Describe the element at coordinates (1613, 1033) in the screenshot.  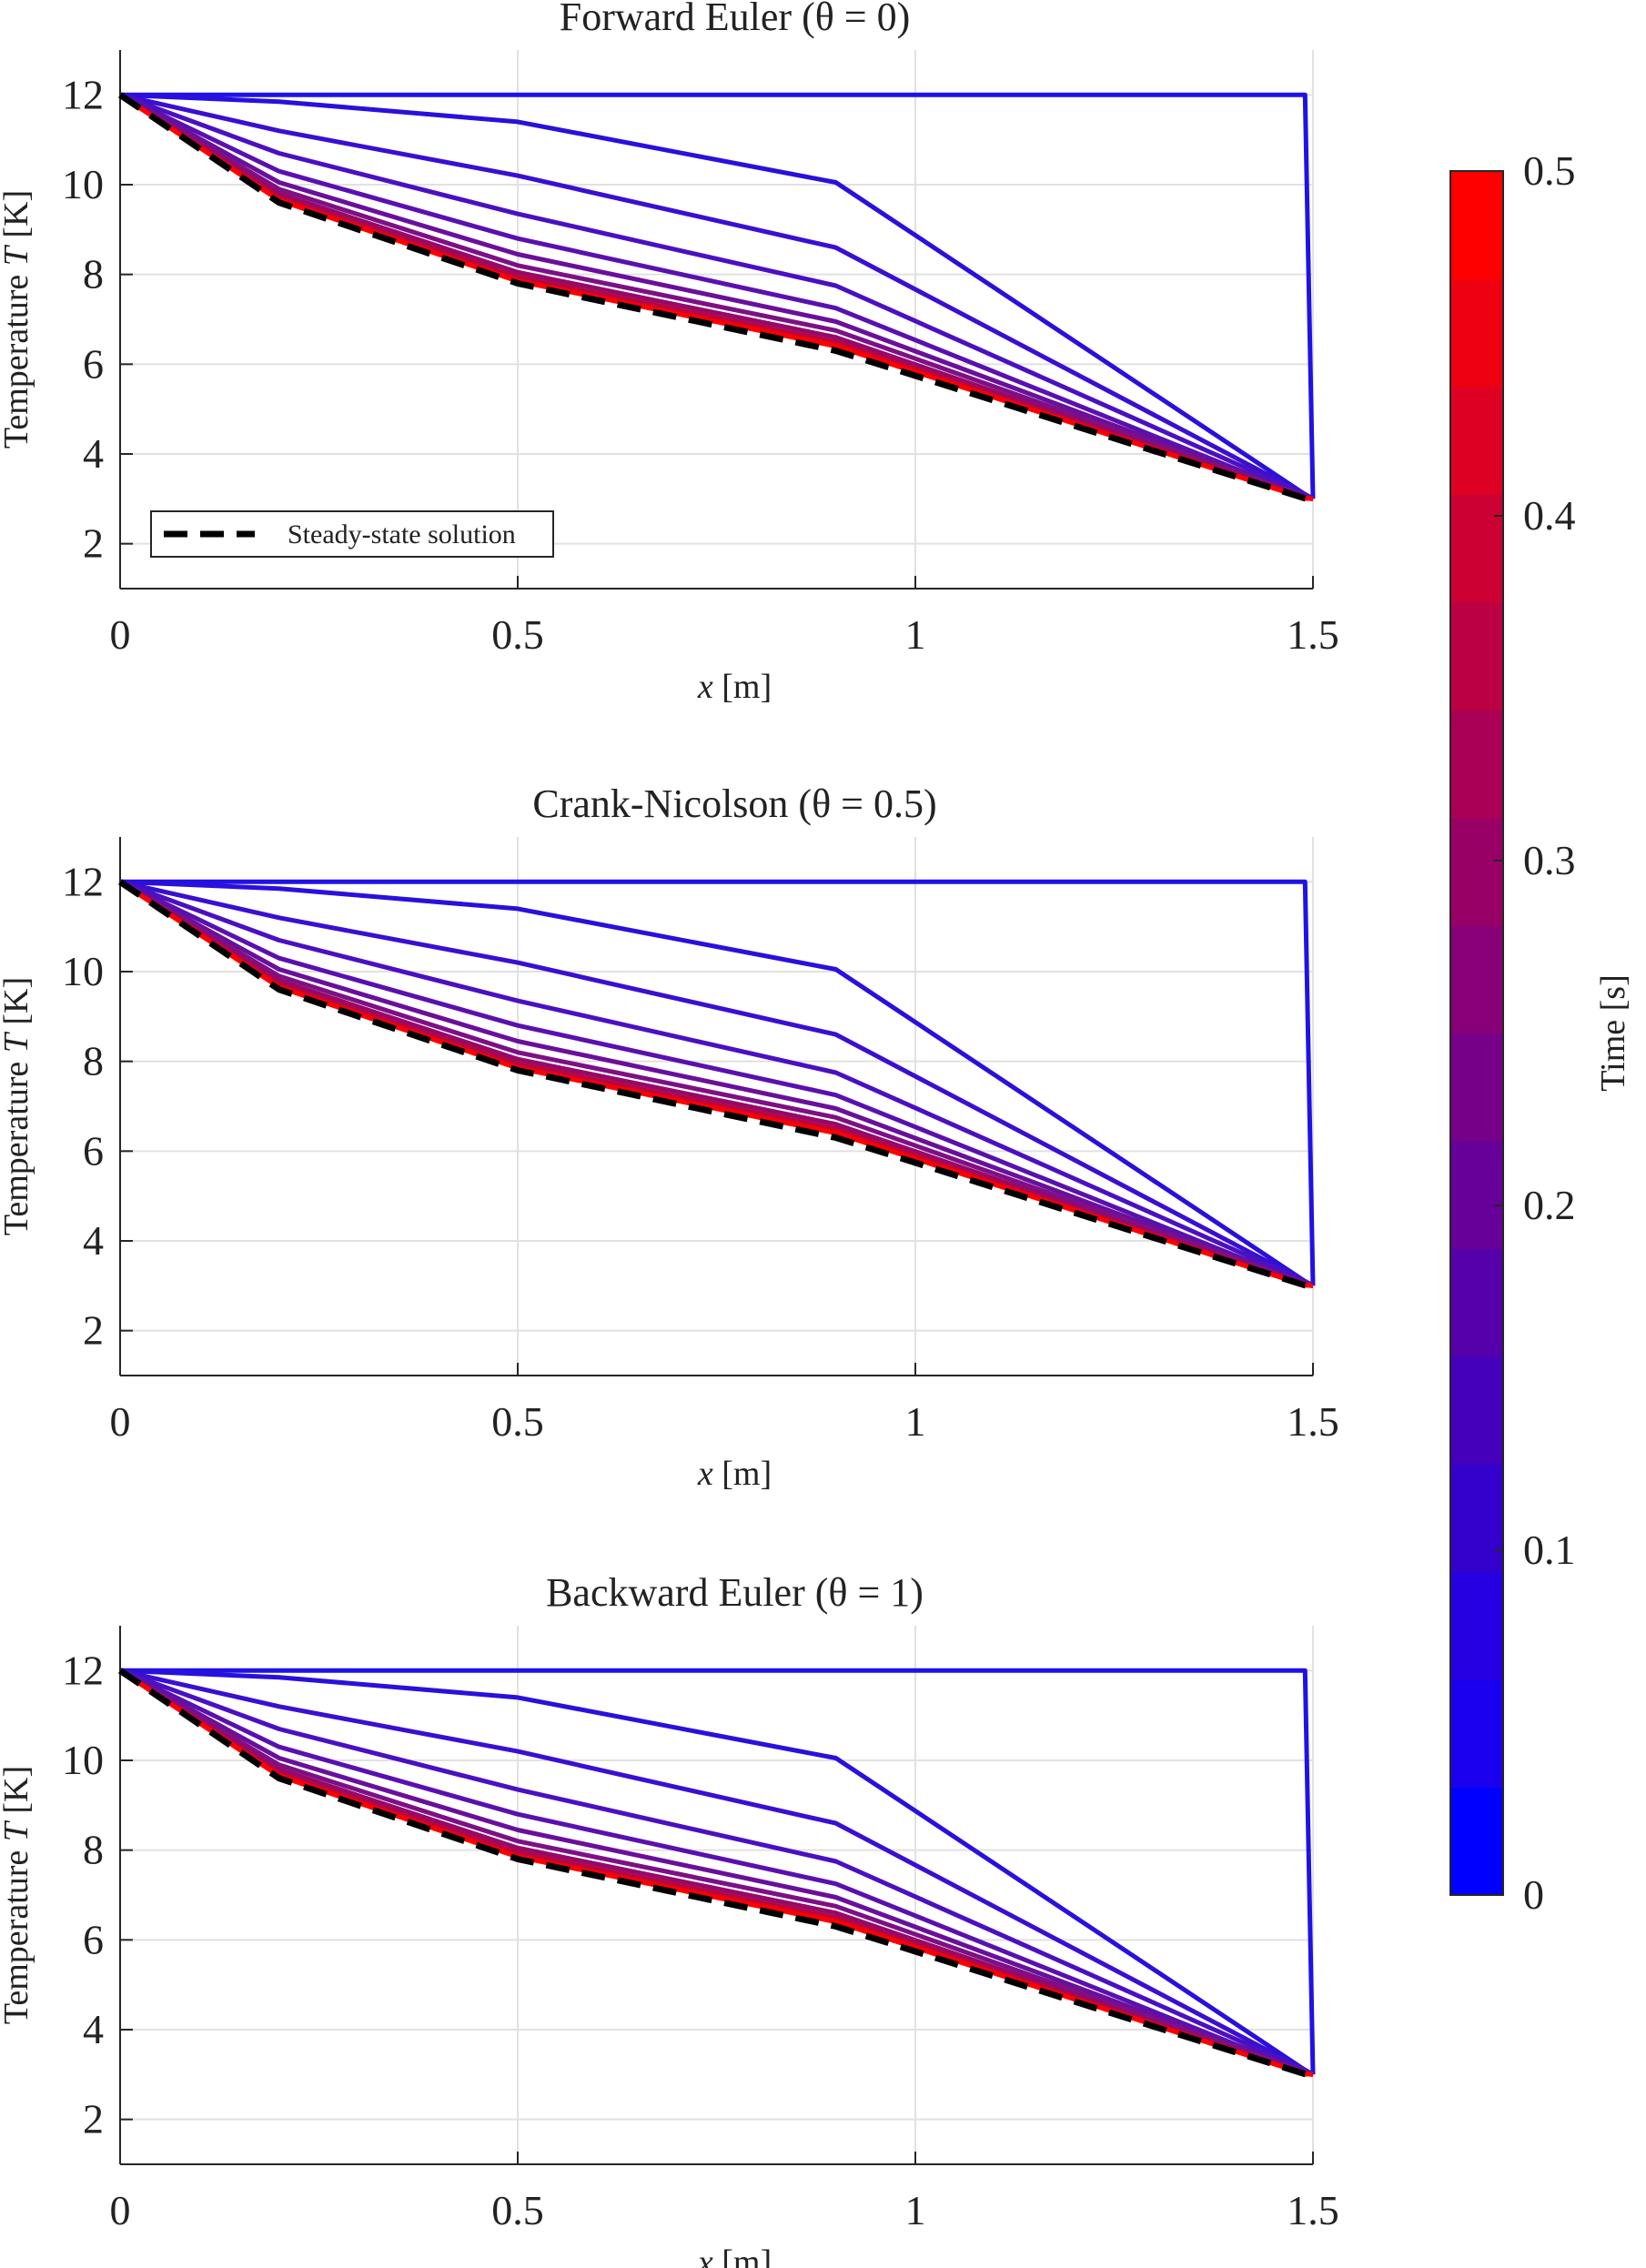
I see `colorbar-label: Time [s]` at that location.